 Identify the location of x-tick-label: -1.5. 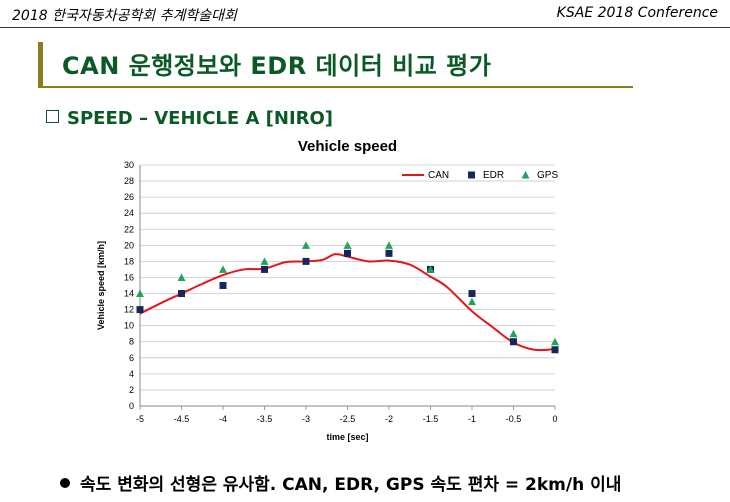
(431, 419).